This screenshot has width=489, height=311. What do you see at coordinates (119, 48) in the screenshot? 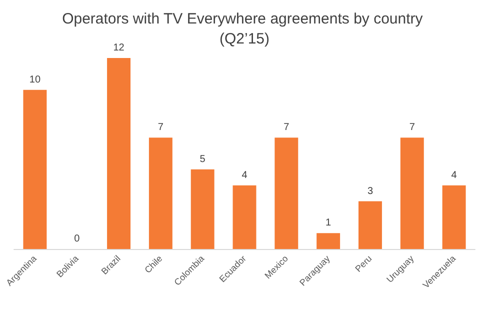
I see `data-label: 12` at bounding box center [119, 48].